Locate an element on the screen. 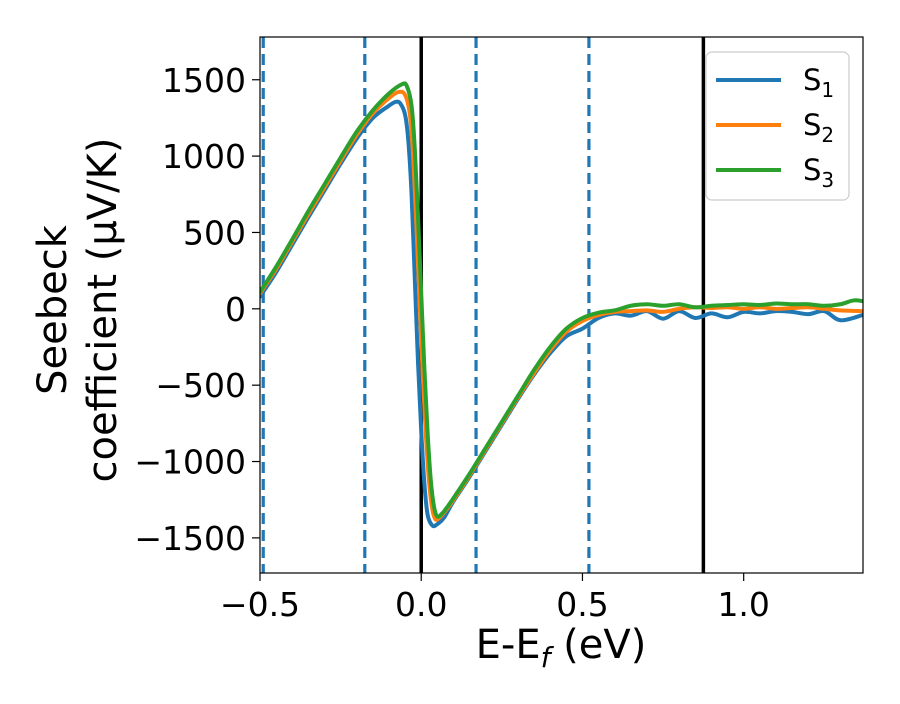 This screenshot has height=704, width=900. y-axis-ticks: −1500 −1000 −500 0 500 1000 1500 is located at coordinates (197, 309).